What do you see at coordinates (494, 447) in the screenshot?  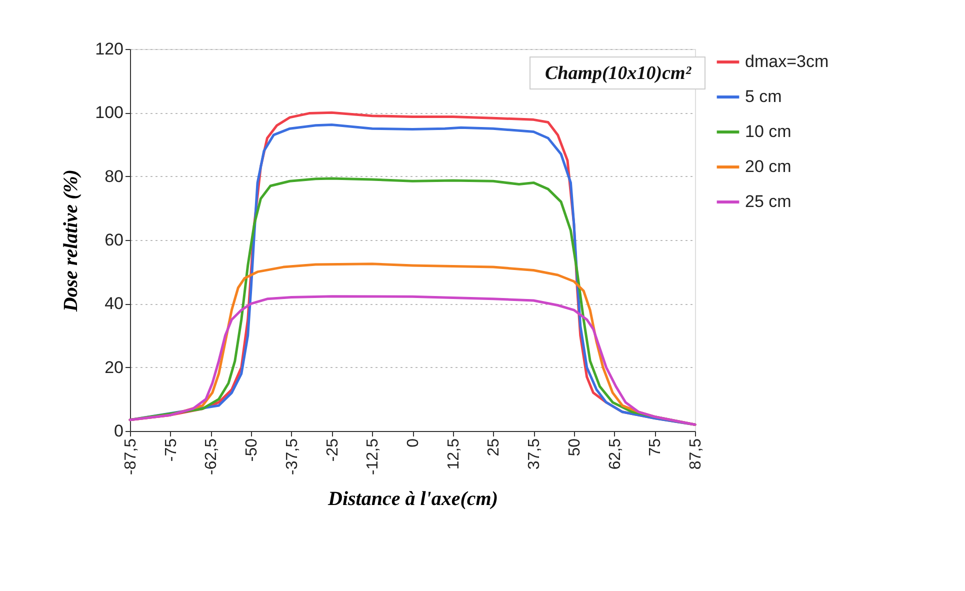 I see `x-tick-label: 25` at bounding box center [494, 447].